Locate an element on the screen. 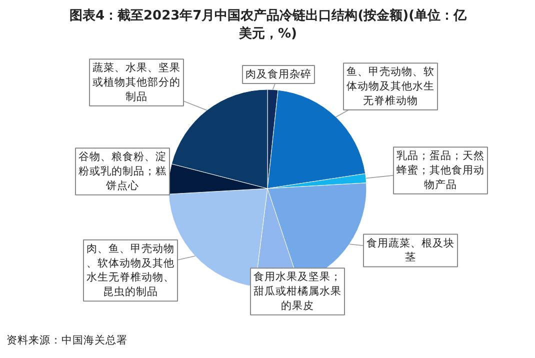  slice-label: 肉及食用杂碎 is located at coordinates (279, 74).